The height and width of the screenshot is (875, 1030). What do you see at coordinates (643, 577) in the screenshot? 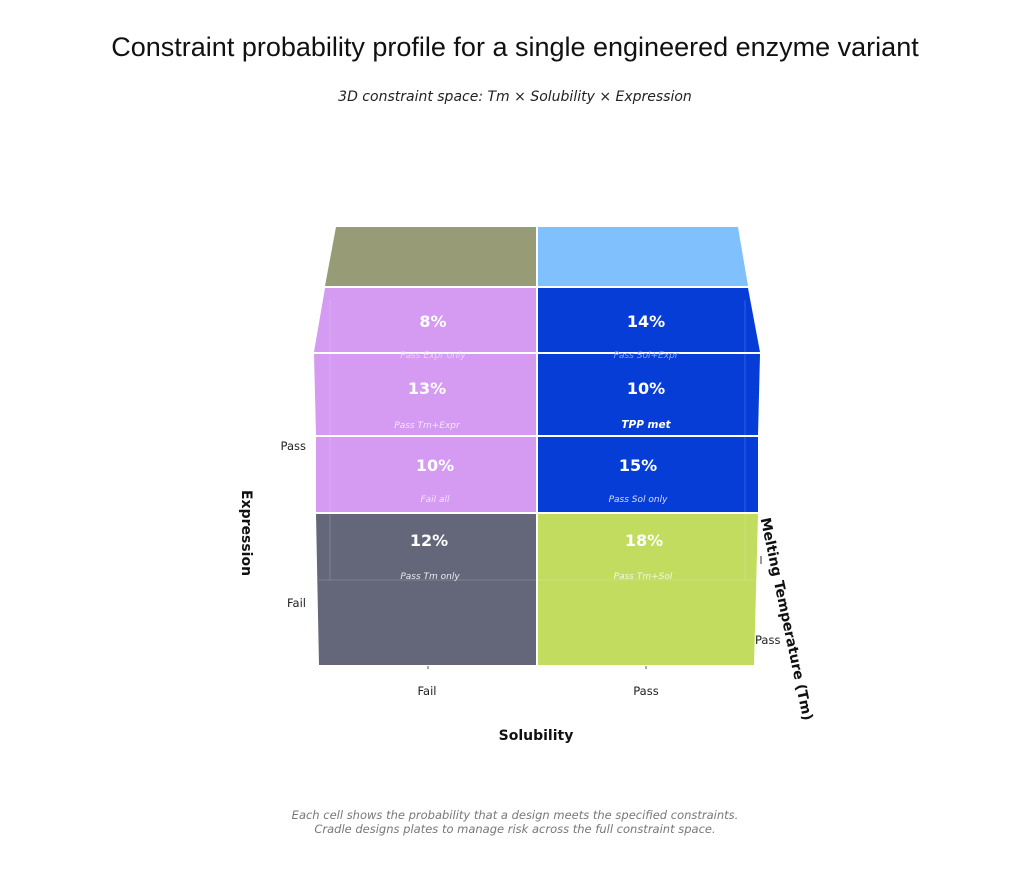
I see `cell-label: Pass Tm+Sol` at bounding box center [643, 577].